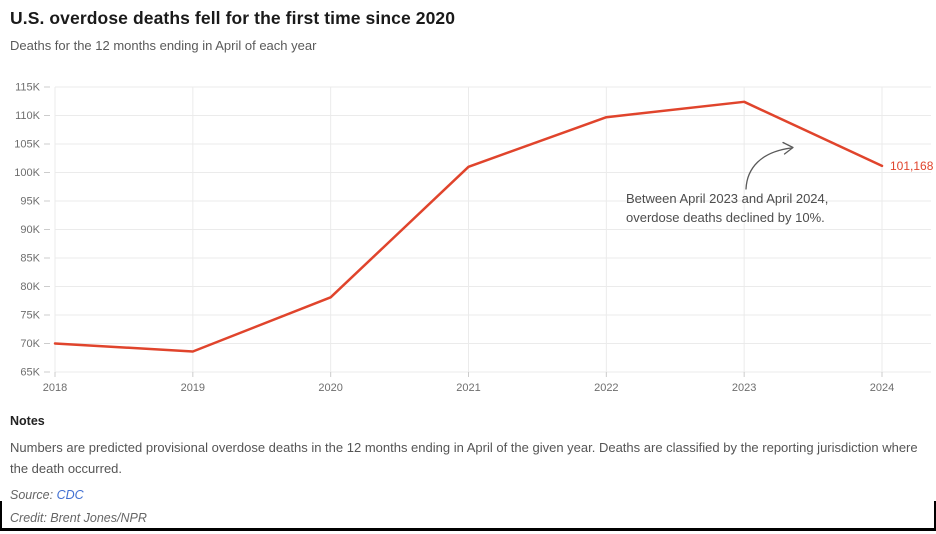 The width and height of the screenshot is (936, 534). I want to click on svg-text: 110K, so click(28, 116).